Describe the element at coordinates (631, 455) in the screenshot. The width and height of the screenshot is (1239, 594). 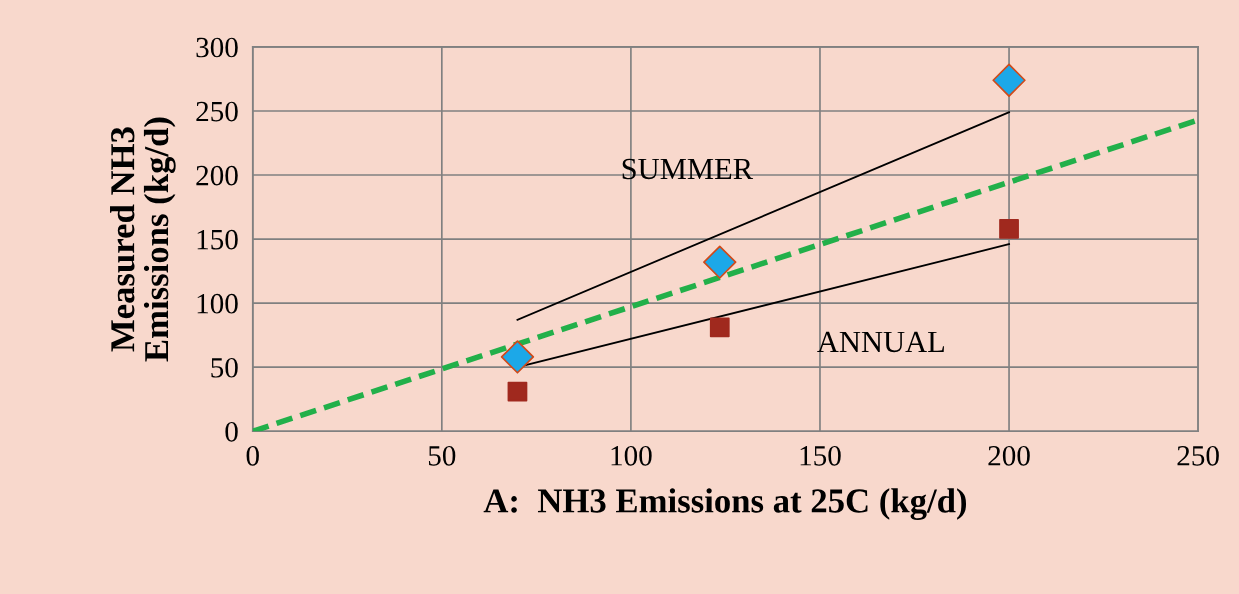
I see `x-tick-label: 100` at that location.